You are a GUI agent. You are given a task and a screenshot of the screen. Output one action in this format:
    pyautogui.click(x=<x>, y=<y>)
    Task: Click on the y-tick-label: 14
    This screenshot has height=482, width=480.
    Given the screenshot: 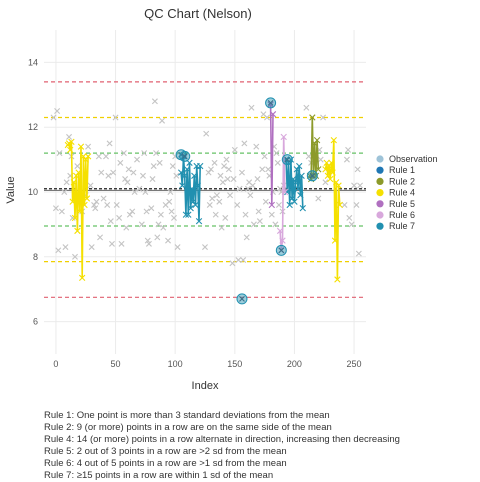 What is the action you would take?
    pyautogui.click(x=33, y=62)
    